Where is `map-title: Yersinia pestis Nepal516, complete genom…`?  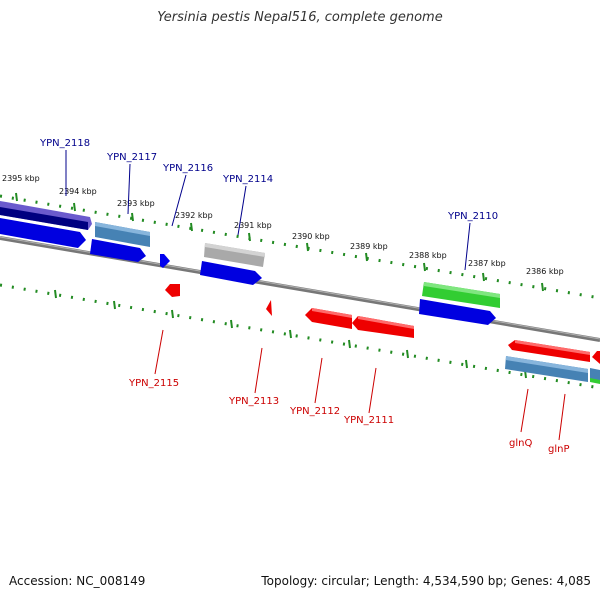
map-title: Yersinia pestis Nepal516, complete genom… is located at coordinates (300, 17).